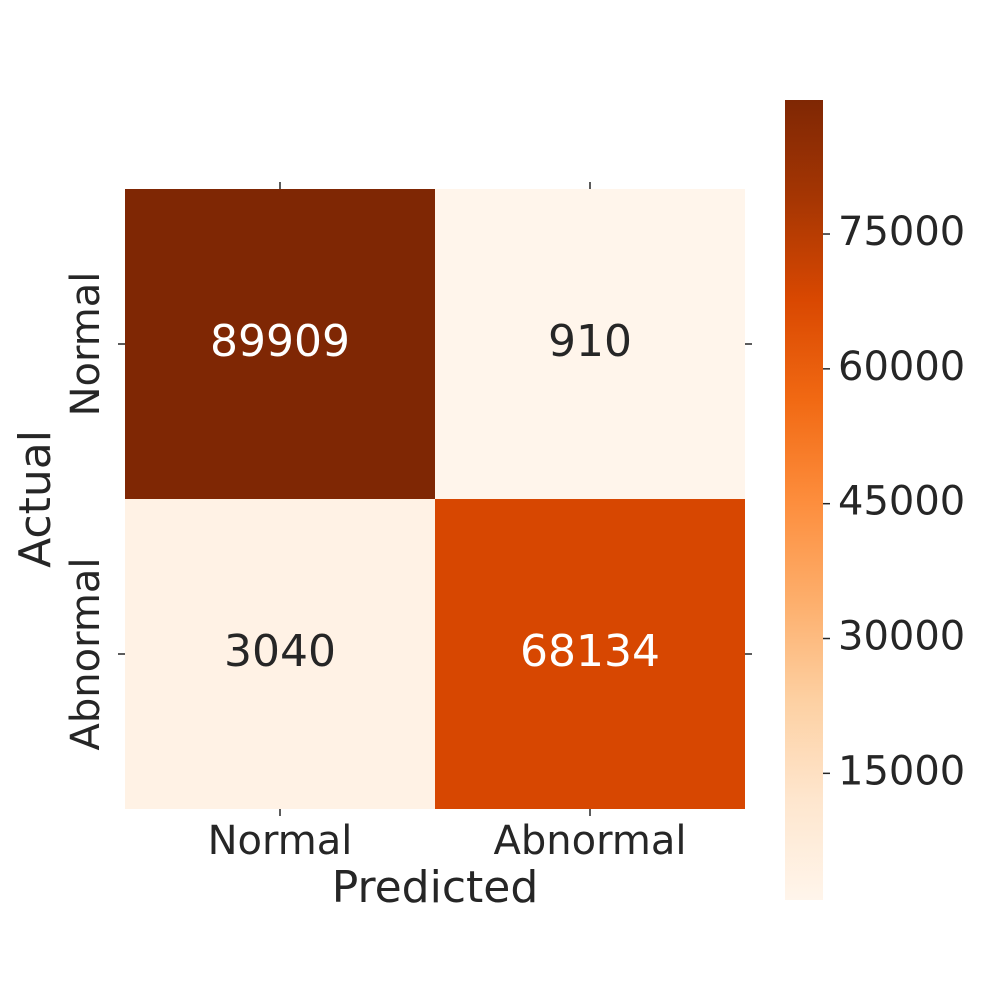  What do you see at coordinates (86, 654) in the screenshot?
I see `y-tick-label: Abnormal` at bounding box center [86, 654].